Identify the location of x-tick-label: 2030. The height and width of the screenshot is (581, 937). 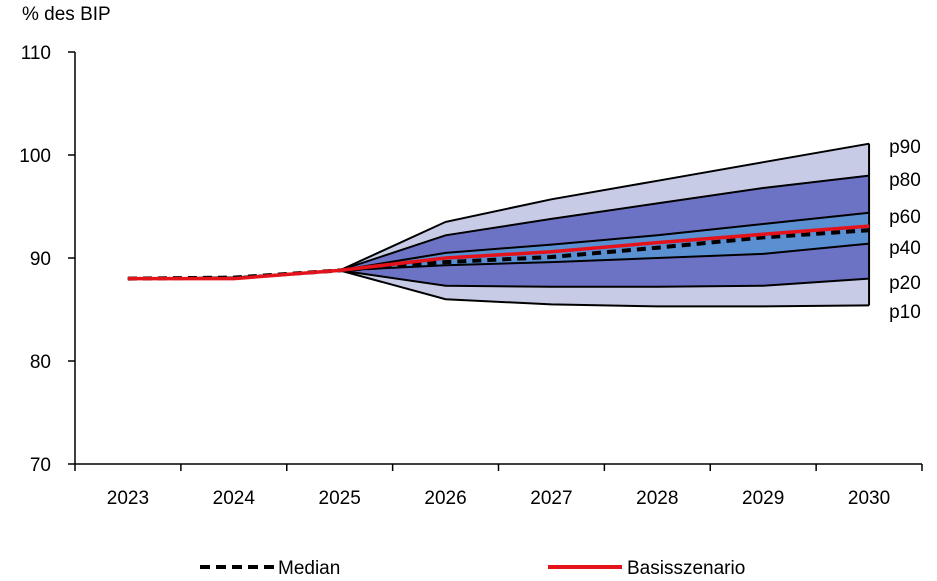
(869, 498).